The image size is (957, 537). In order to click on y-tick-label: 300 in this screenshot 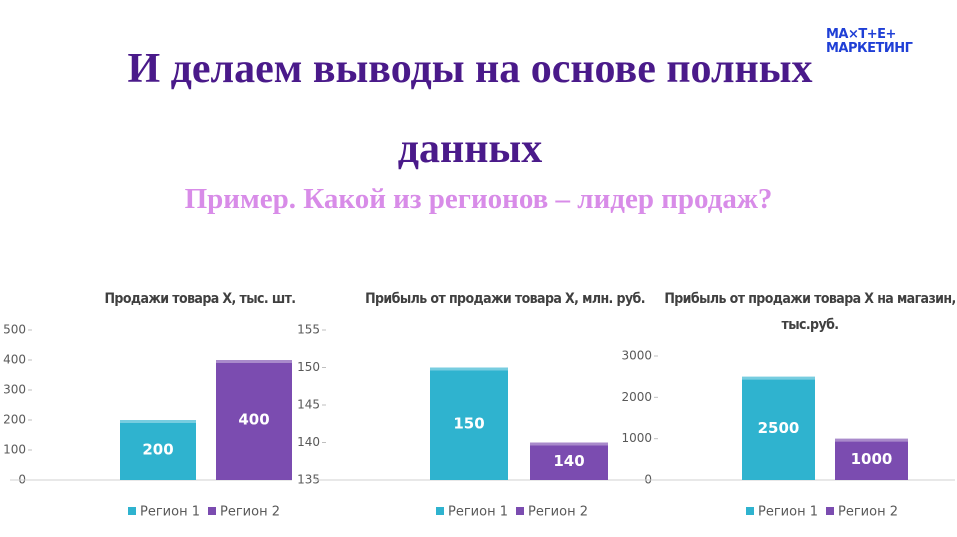, I will do `click(14, 390)`.